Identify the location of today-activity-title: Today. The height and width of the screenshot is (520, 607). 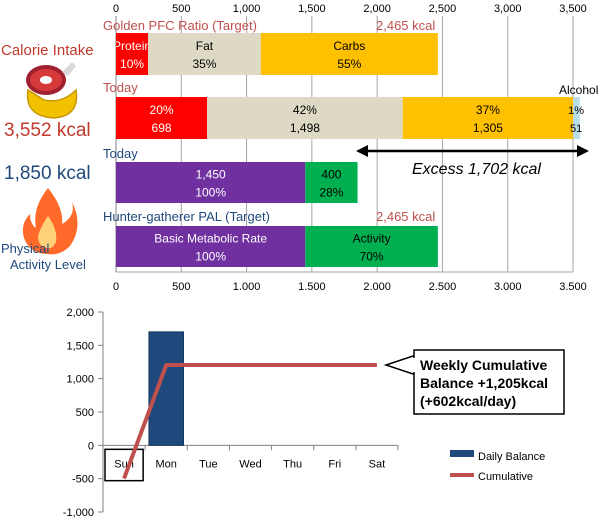
(120, 153).